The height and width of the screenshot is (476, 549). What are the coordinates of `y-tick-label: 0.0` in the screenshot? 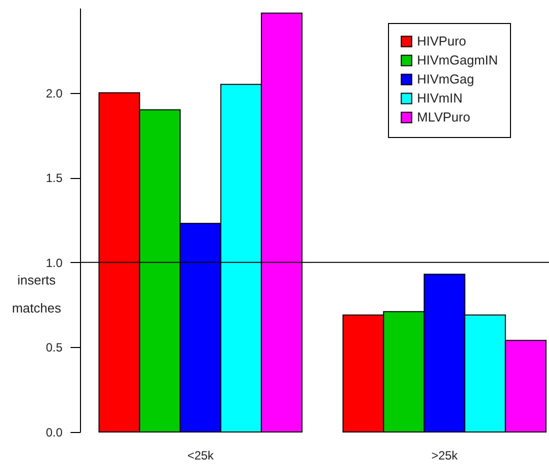 It's located at (54, 433).